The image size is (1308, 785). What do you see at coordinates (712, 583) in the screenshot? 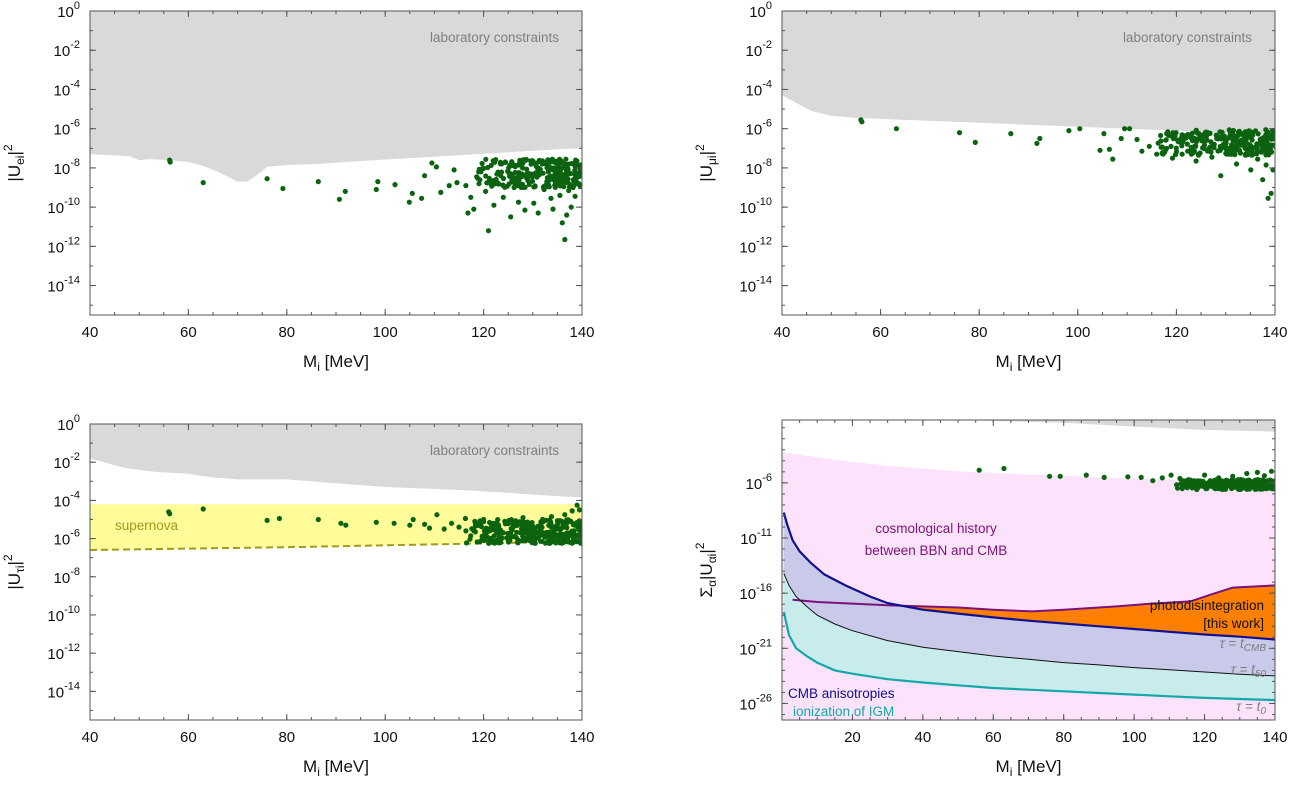
I see `label-part: α` at bounding box center [712, 583].